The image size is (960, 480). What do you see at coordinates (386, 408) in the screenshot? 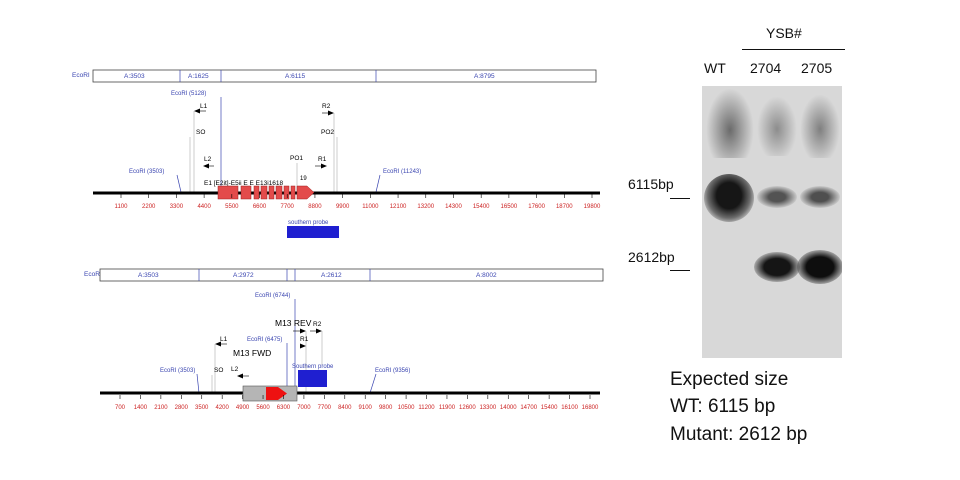
I see `map2-tick-label: 9800` at bounding box center [386, 408].